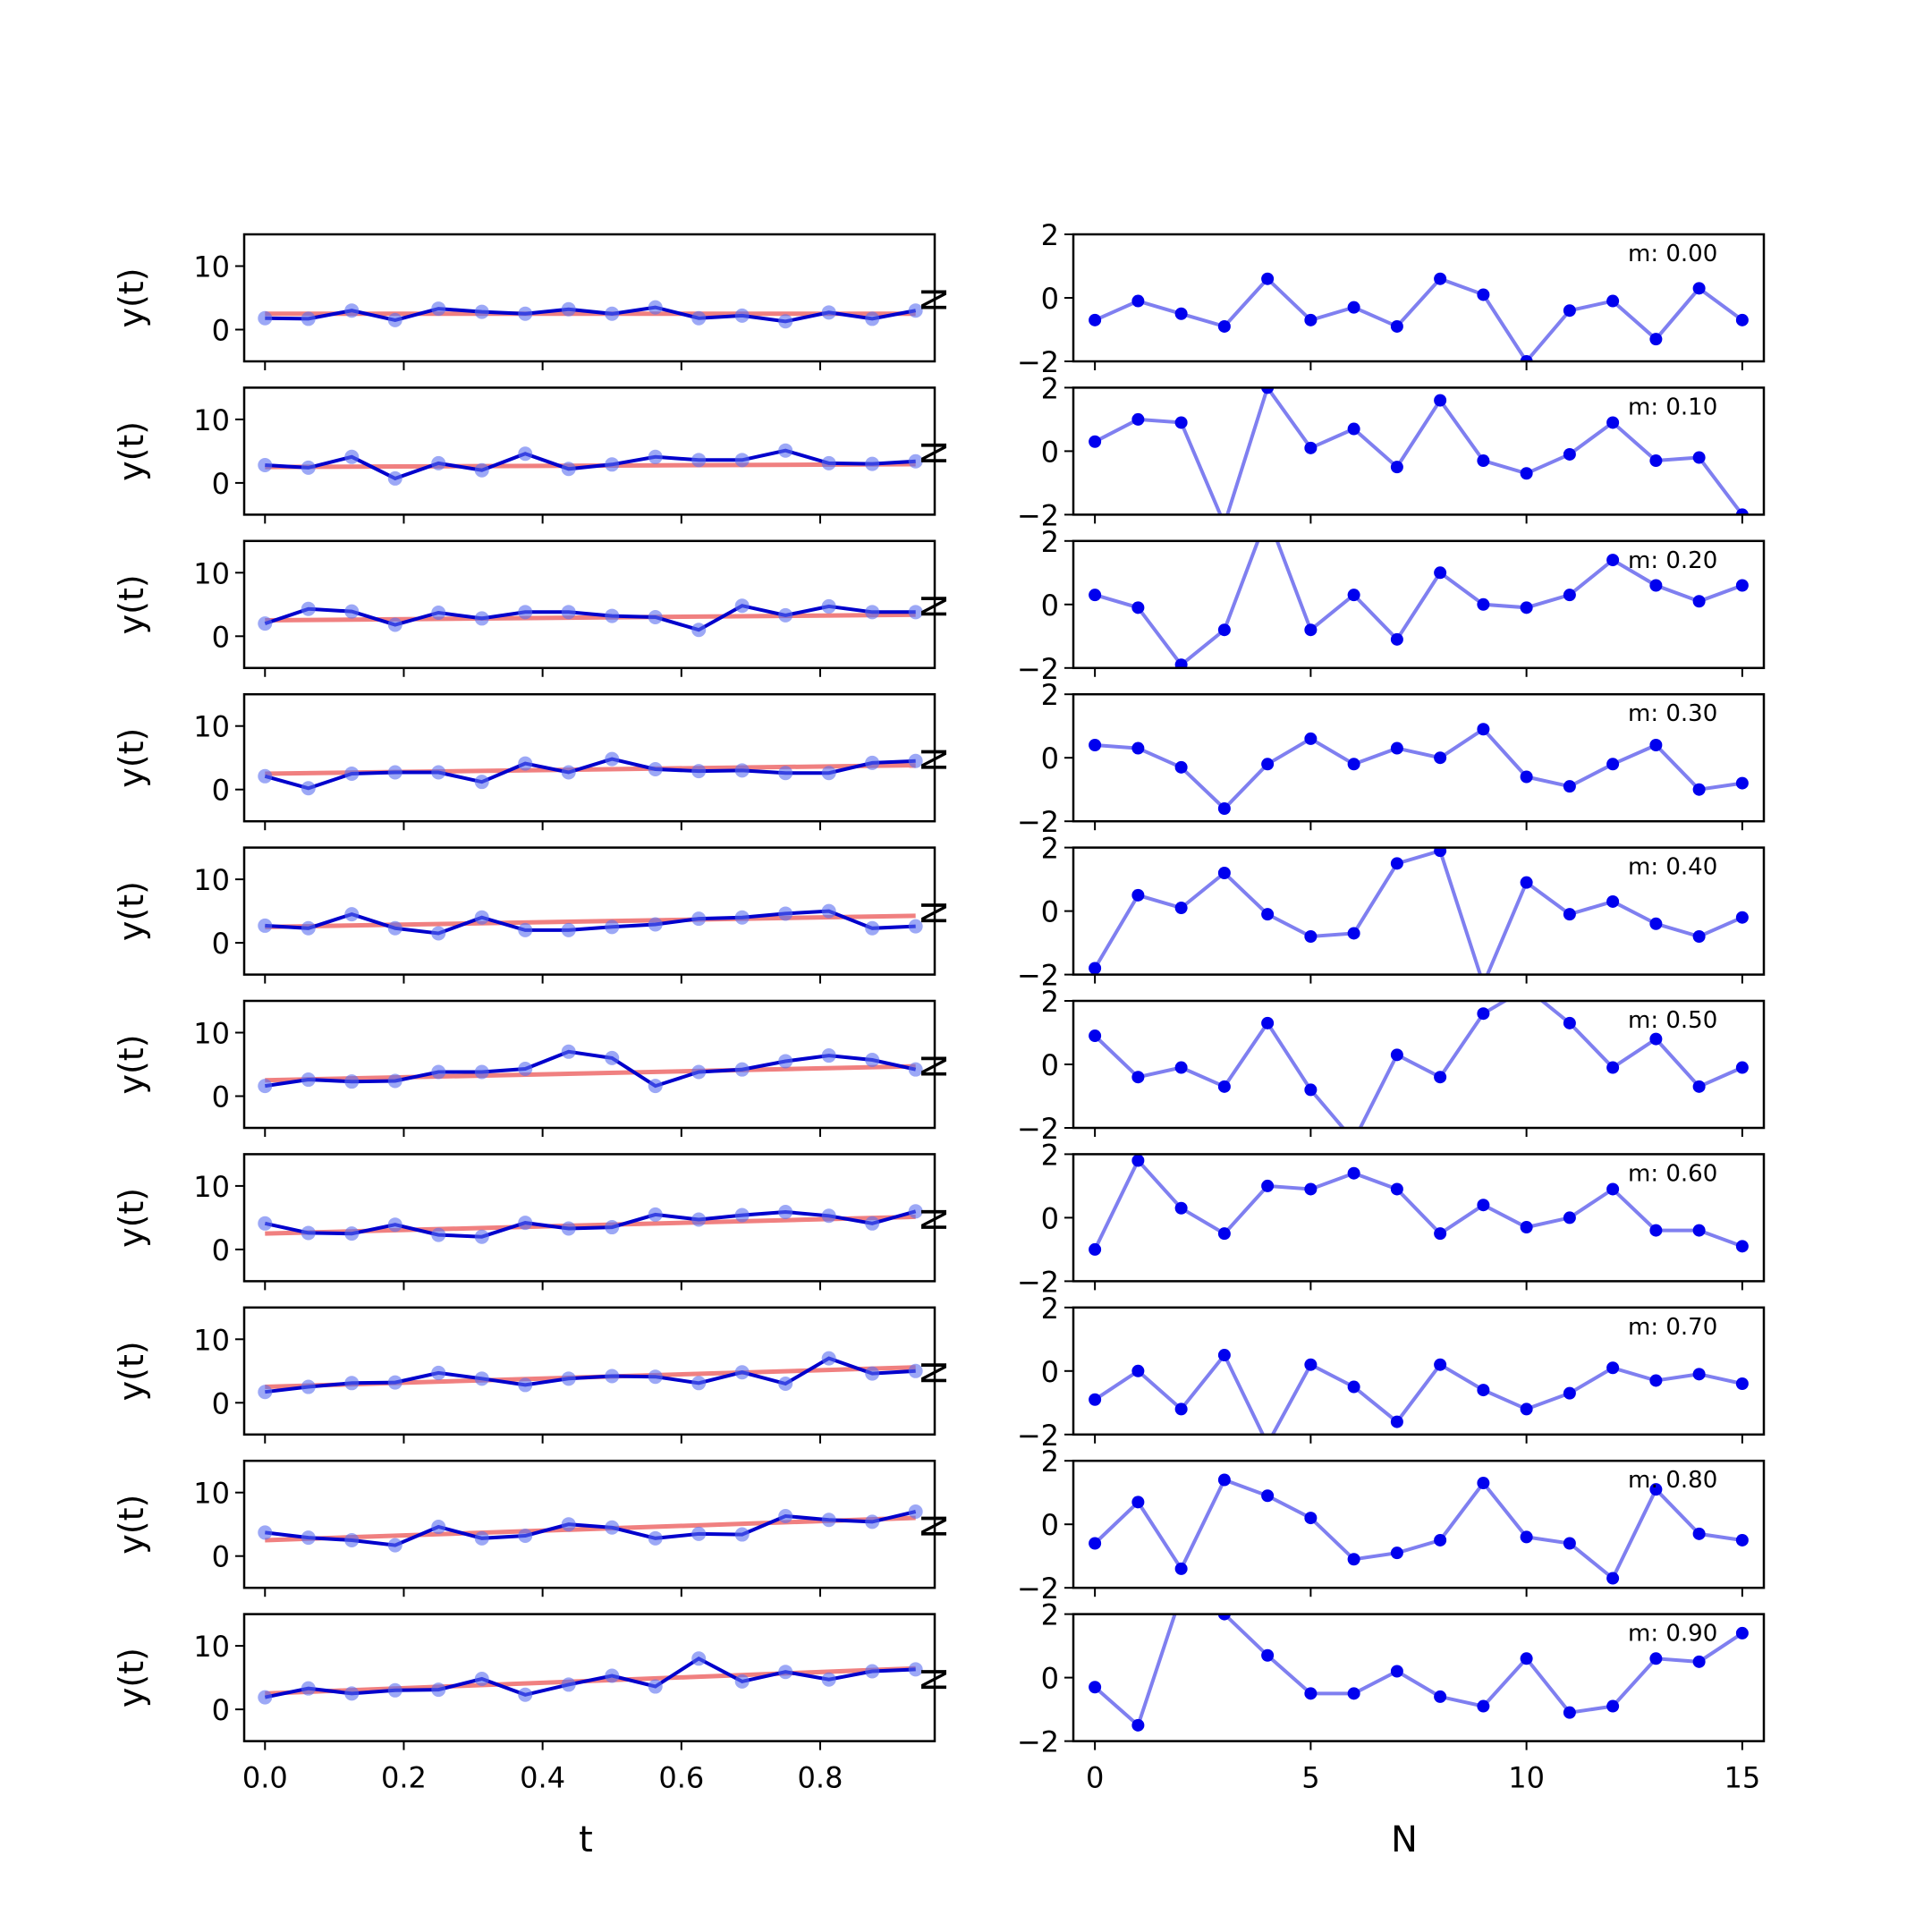  Describe the element at coordinates (1419, 911) in the screenshot. I see `right-plot-area` at that location.